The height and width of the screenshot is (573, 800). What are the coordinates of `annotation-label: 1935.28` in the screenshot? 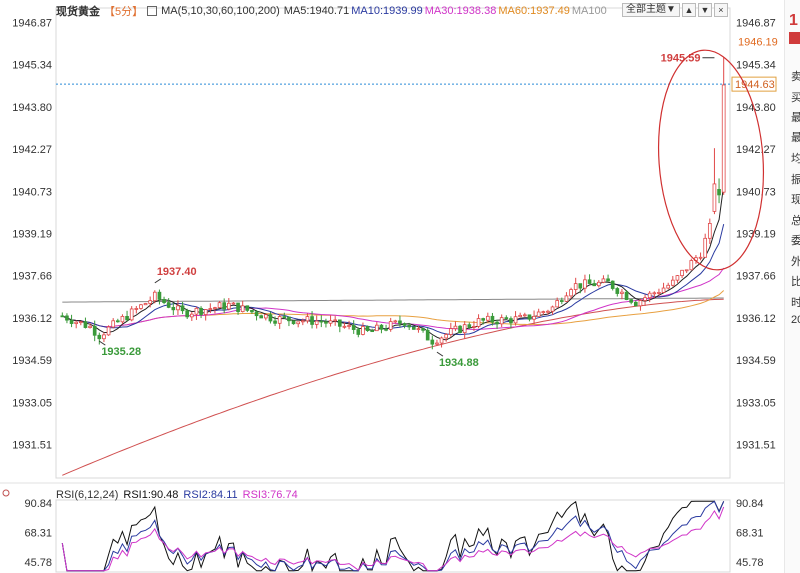 It's located at (121, 352).